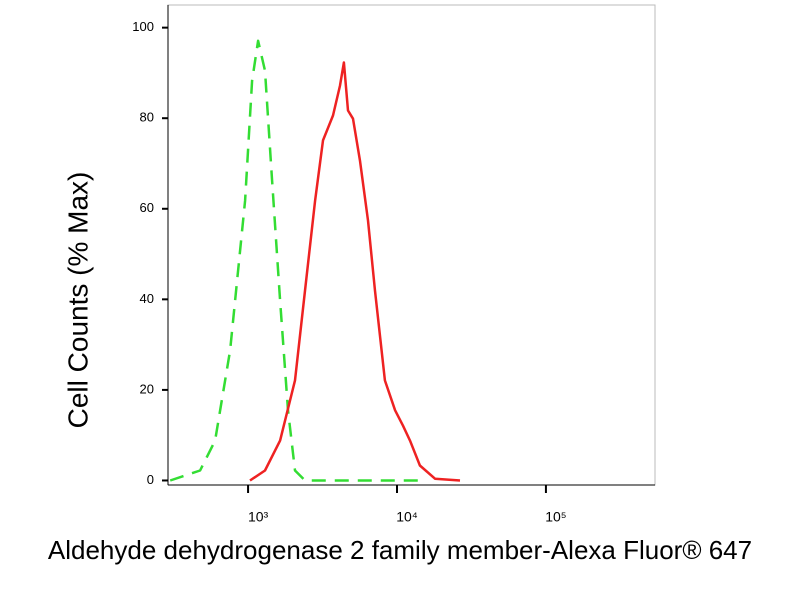 The image size is (800, 600). Describe the element at coordinates (147, 117) in the screenshot. I see `y-tick-label: 80` at that location.